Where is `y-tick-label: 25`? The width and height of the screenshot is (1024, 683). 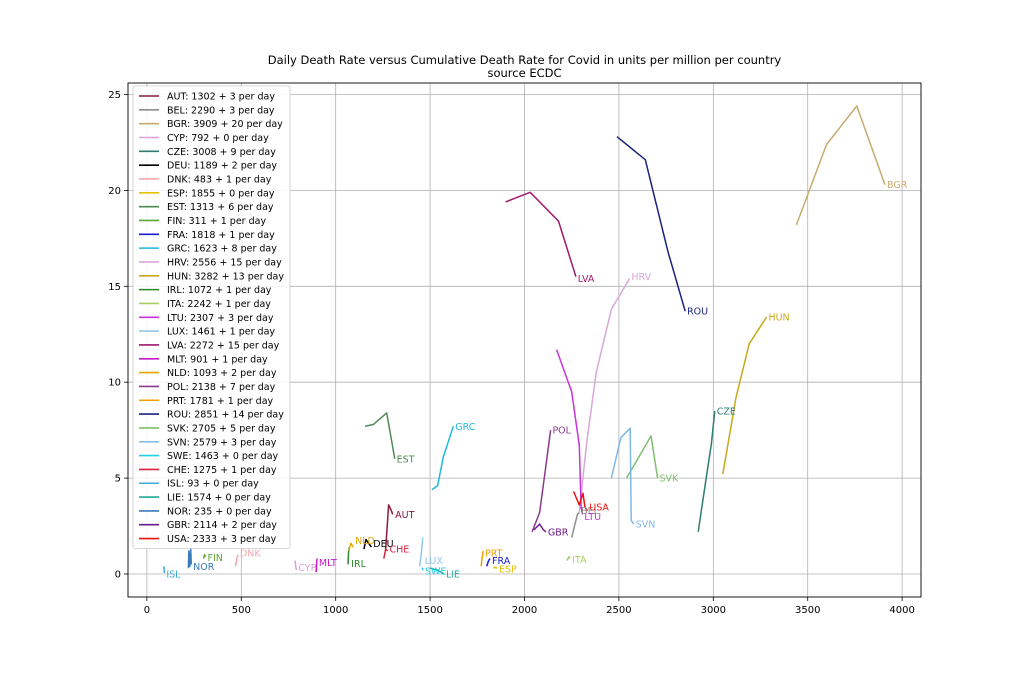
y-tick-label: 25 is located at coordinates (114, 95).